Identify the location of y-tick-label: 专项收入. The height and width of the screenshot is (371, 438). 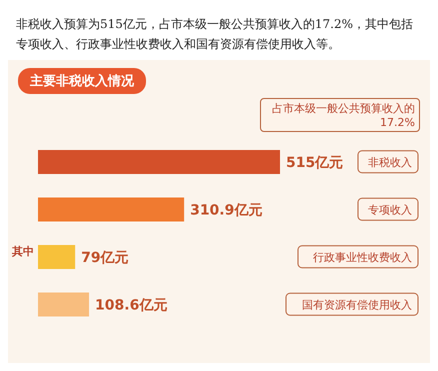
(390, 209).